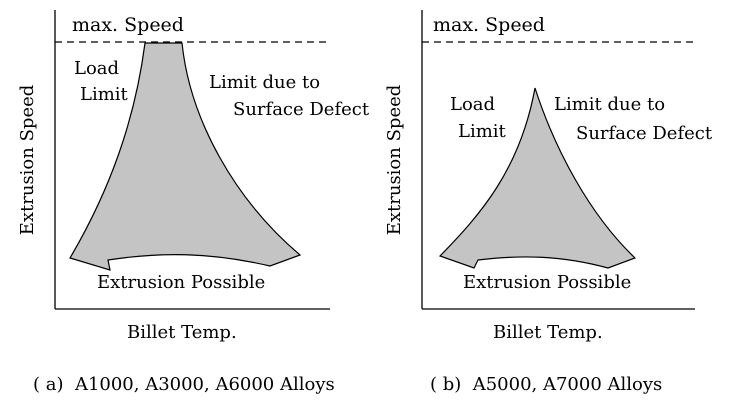 This screenshot has width=745, height=410. I want to click on panel-a-region-label: Extrusion Possible, so click(181, 282).